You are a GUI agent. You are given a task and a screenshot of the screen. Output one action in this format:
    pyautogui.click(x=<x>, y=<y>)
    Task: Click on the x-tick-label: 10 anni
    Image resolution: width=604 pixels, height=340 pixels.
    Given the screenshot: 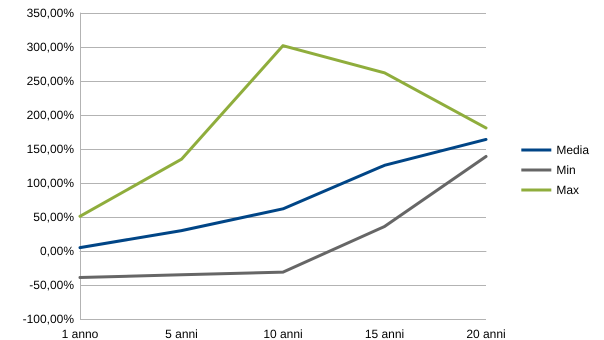 What is the action you would take?
    pyautogui.click(x=283, y=333)
    